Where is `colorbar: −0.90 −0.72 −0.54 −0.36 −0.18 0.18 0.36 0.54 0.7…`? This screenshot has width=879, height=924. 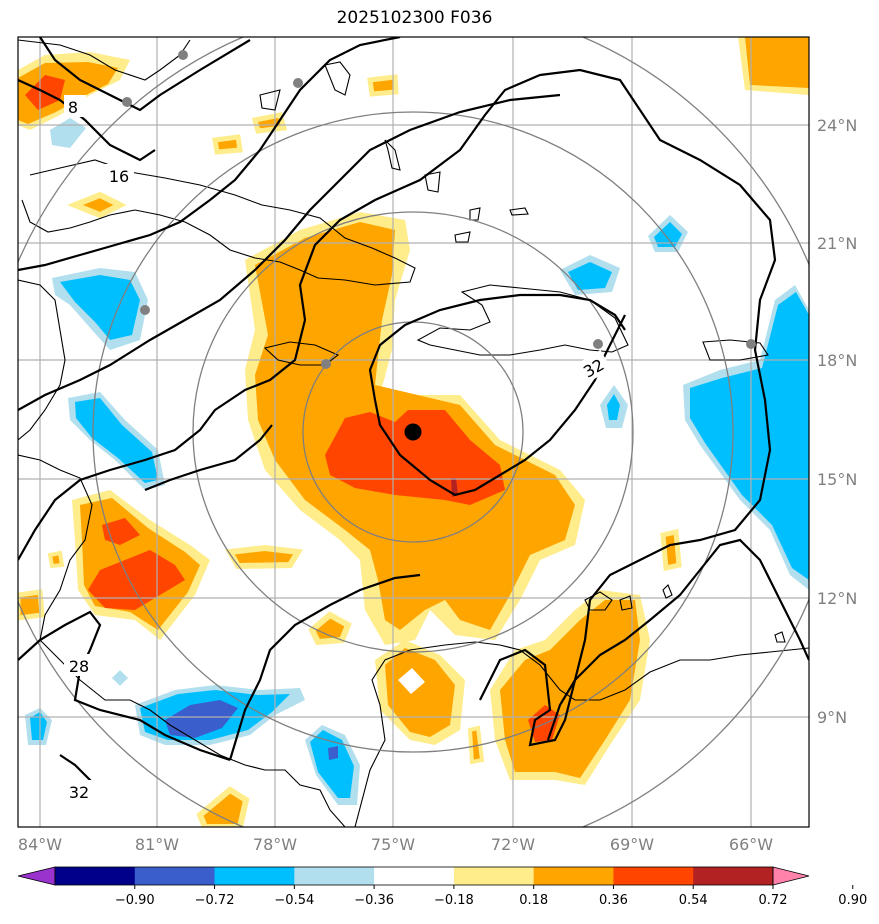
colorbar: −0.90 −0.72 −0.54 −0.36 −0.18 0.18 0.36 0.54 0.7… is located at coordinates (442, 887).